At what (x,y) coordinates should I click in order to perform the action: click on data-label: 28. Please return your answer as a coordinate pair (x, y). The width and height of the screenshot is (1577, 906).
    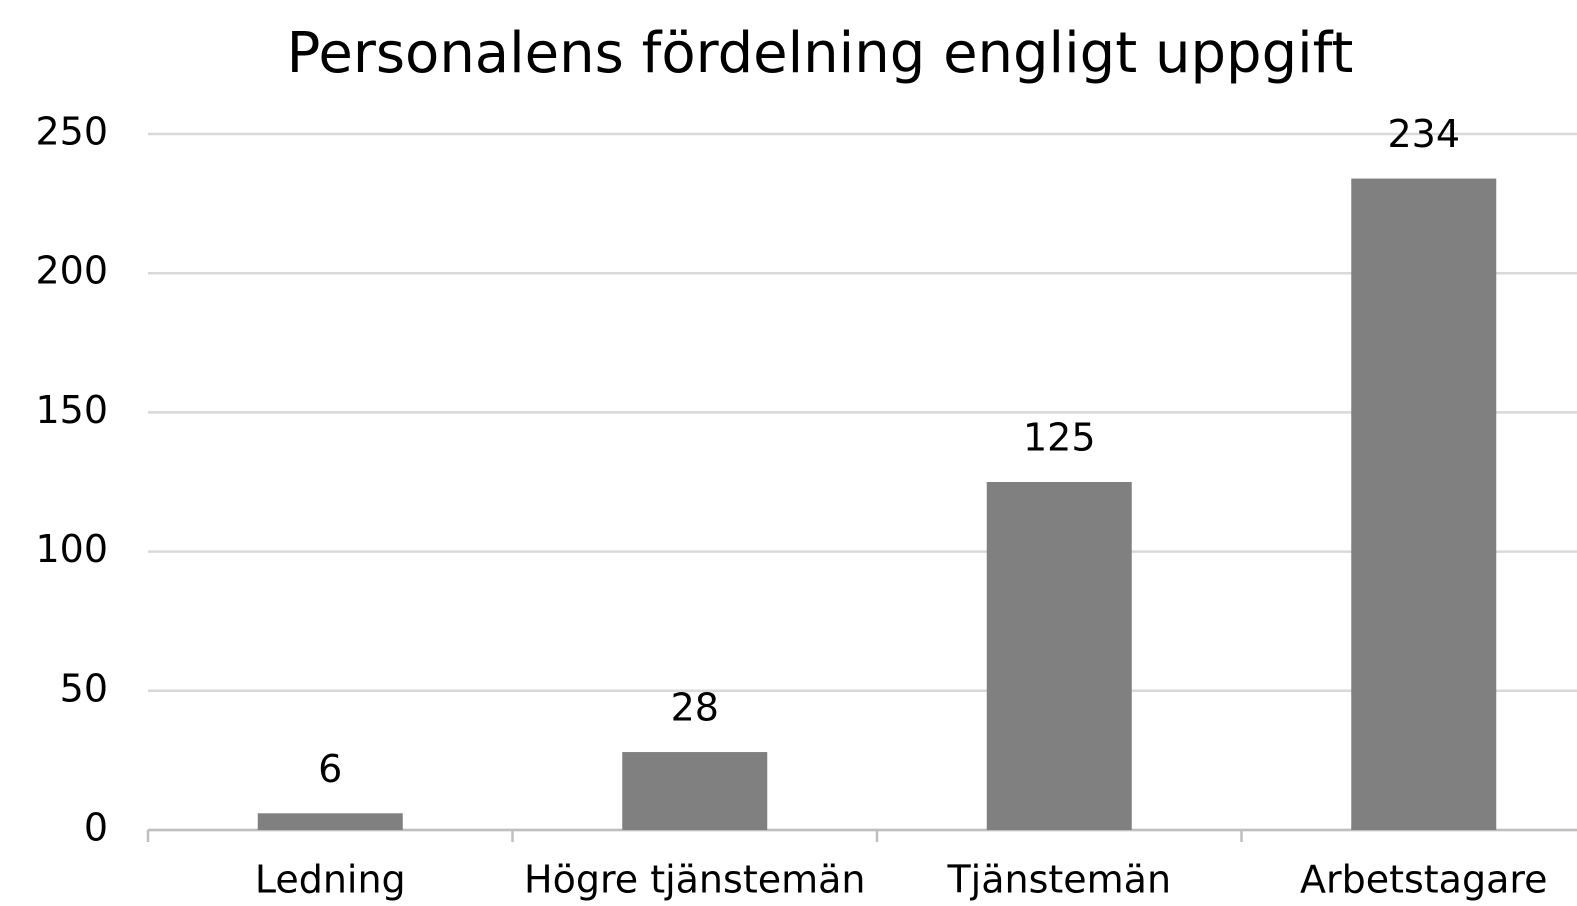
    Looking at the image, I should click on (695, 708).